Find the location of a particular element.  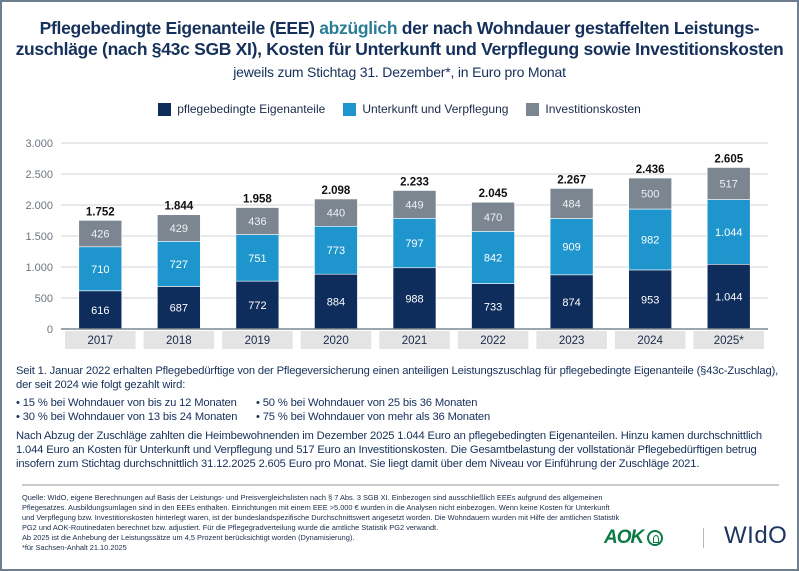

aok-logo: AOK is located at coordinates (634, 538).